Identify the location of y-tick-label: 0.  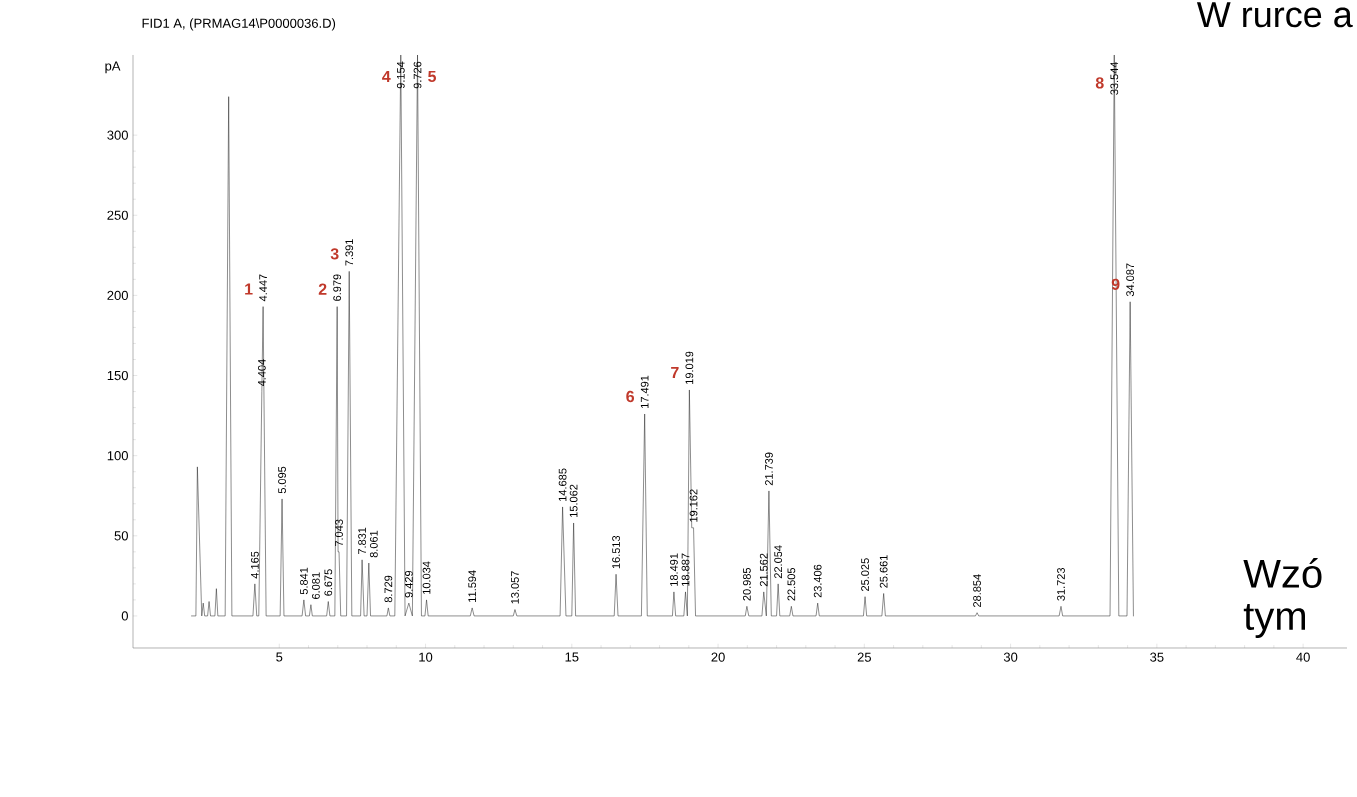
(124, 616).